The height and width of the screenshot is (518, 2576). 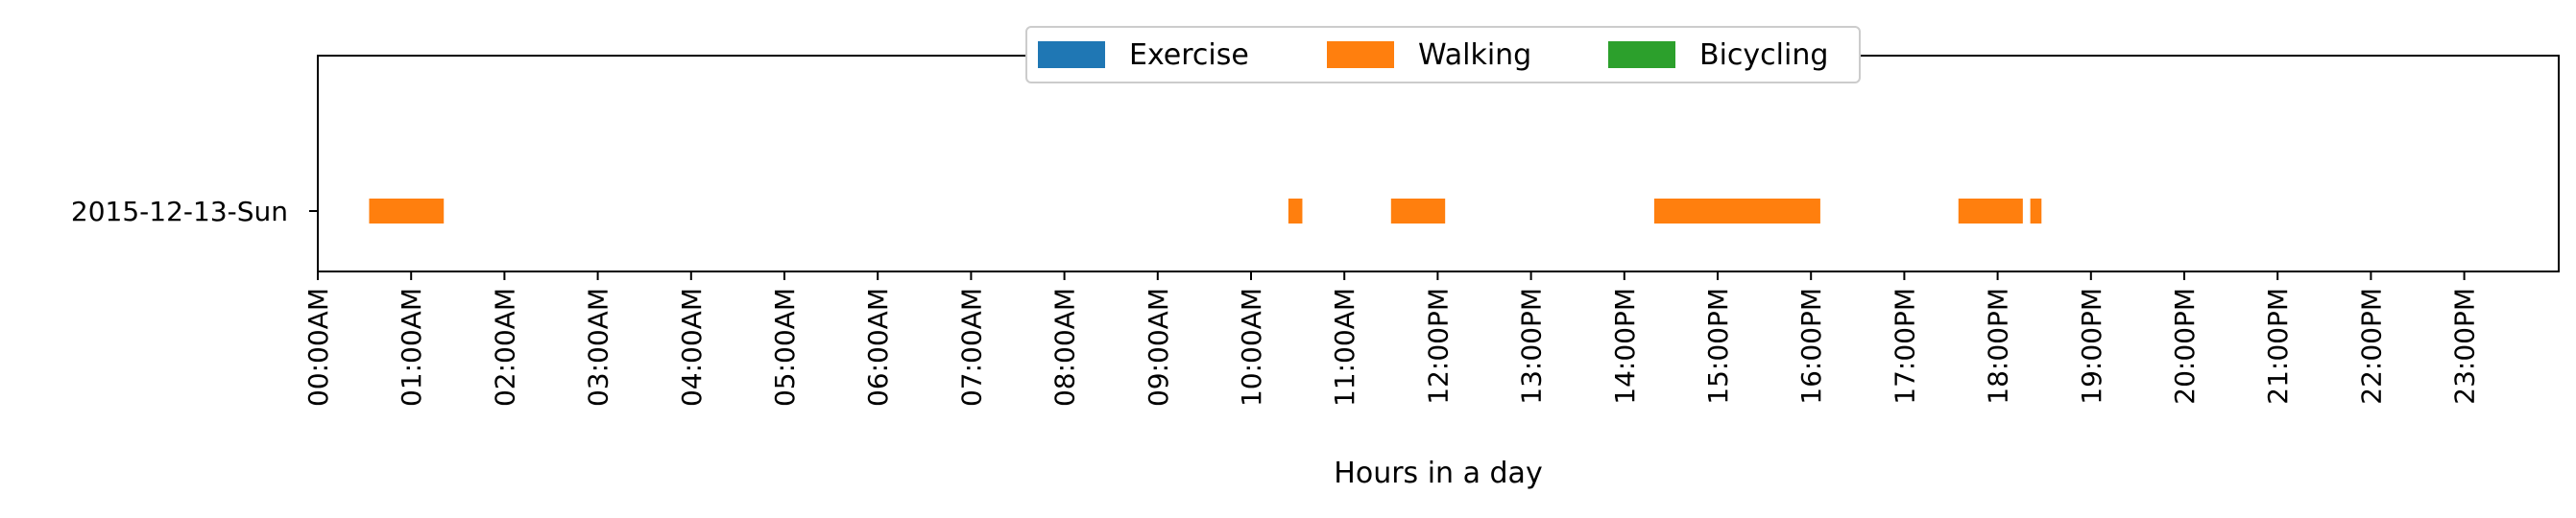 What do you see at coordinates (411, 347) in the screenshot?
I see `x-tick-label: 01:00AM` at bounding box center [411, 347].